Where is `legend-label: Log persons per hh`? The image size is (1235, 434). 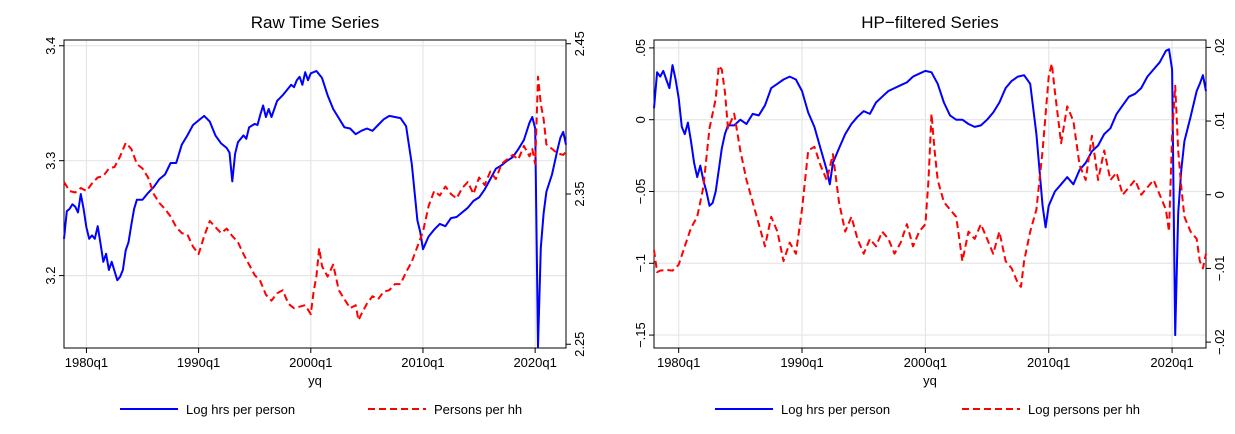 legend-label: Log persons per hh is located at coordinates (1084, 409).